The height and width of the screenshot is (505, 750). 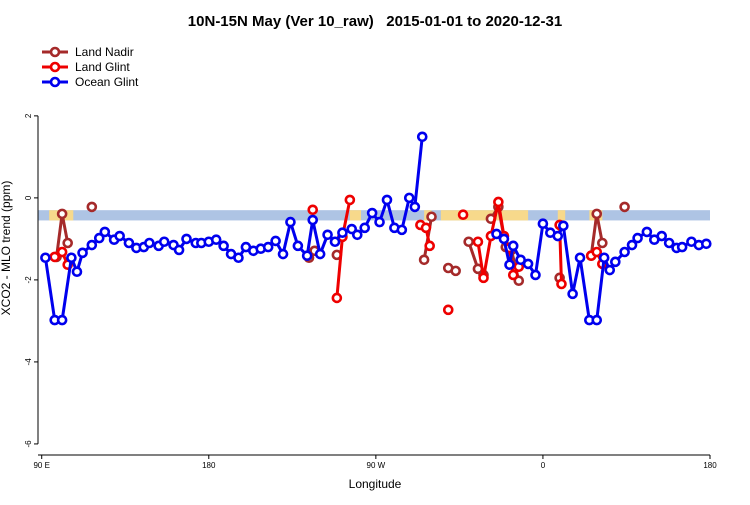 I want to click on x-tick-label: 90 E, so click(x=41, y=465).